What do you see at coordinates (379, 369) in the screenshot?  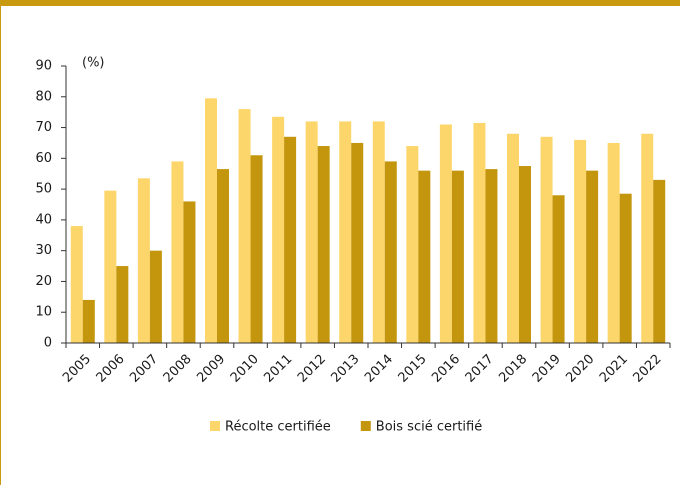 I see `x-tick-label: 2014` at bounding box center [379, 369].